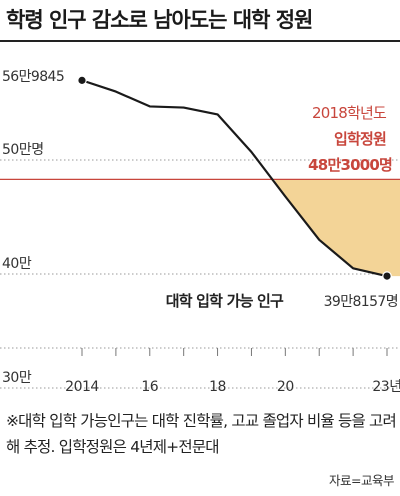 This screenshot has width=400, height=496. What do you see at coordinates (337, 228) in the screenshot?
I see `shortfall-area` at bounding box center [337, 228].